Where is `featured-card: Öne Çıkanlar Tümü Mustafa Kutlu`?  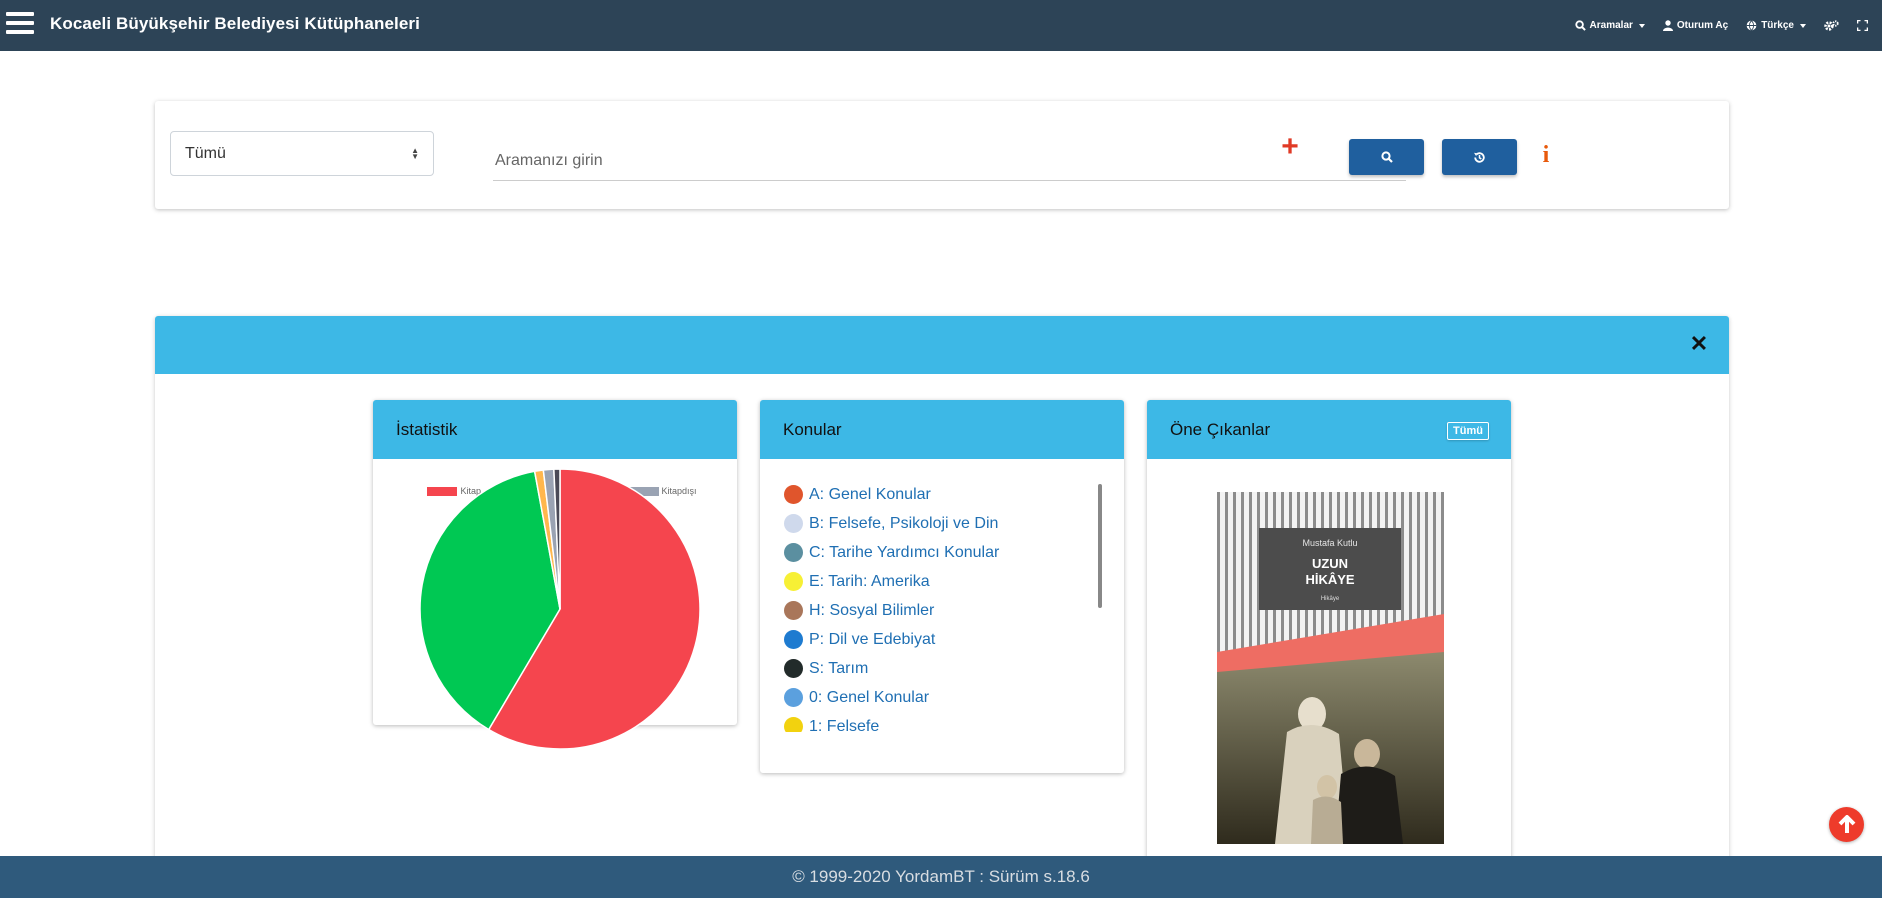 featured-card: Öne Çıkanlar Tümü Mustafa Kutlu is located at coordinates (1329, 638).